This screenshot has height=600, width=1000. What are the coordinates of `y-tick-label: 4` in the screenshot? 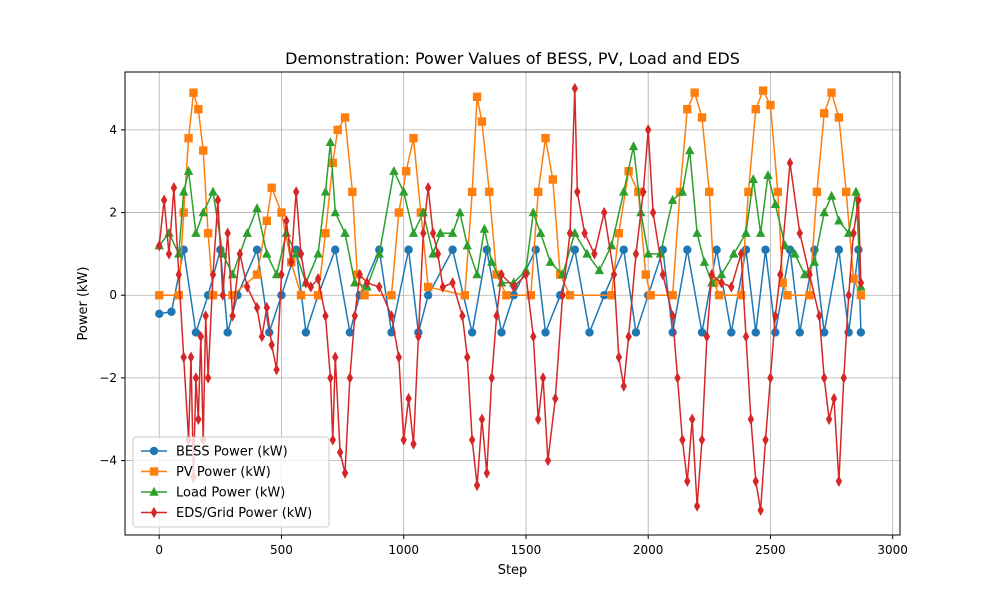 It's located at (113, 130).